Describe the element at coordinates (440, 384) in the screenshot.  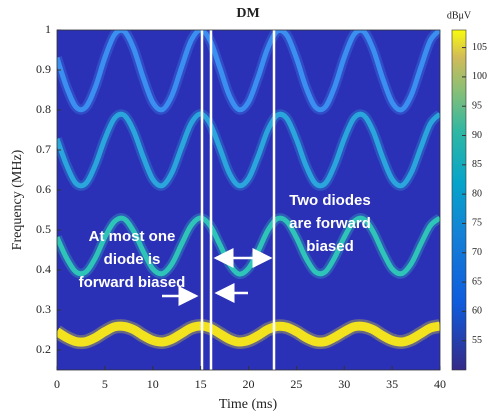
I see `x-tick-label: 40` at that location.